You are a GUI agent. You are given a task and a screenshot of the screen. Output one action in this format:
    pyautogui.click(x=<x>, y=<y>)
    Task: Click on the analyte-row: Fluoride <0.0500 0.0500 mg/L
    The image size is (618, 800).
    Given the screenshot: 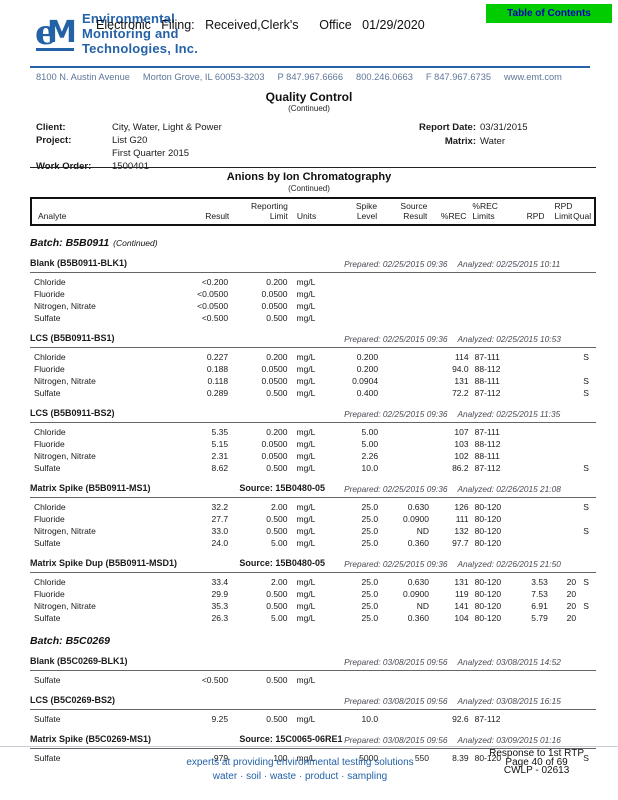 What is the action you would take?
    pyautogui.click(x=313, y=294)
    